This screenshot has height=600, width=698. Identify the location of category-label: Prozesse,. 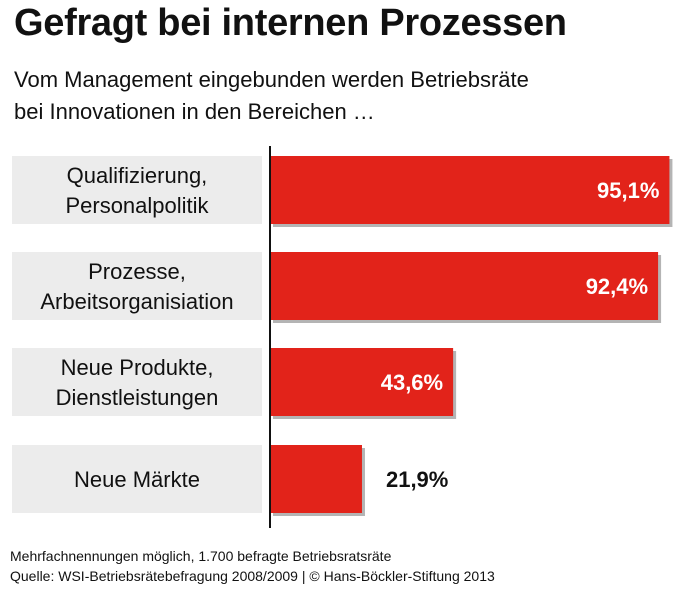
(137, 271).